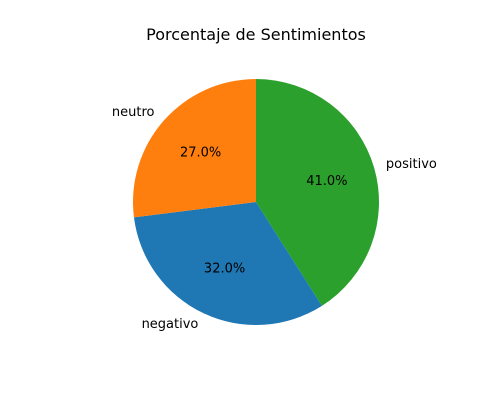 The image size is (500, 400). What do you see at coordinates (224, 268) in the screenshot?
I see `slice-percent-negativo: 32.0%` at bounding box center [224, 268].